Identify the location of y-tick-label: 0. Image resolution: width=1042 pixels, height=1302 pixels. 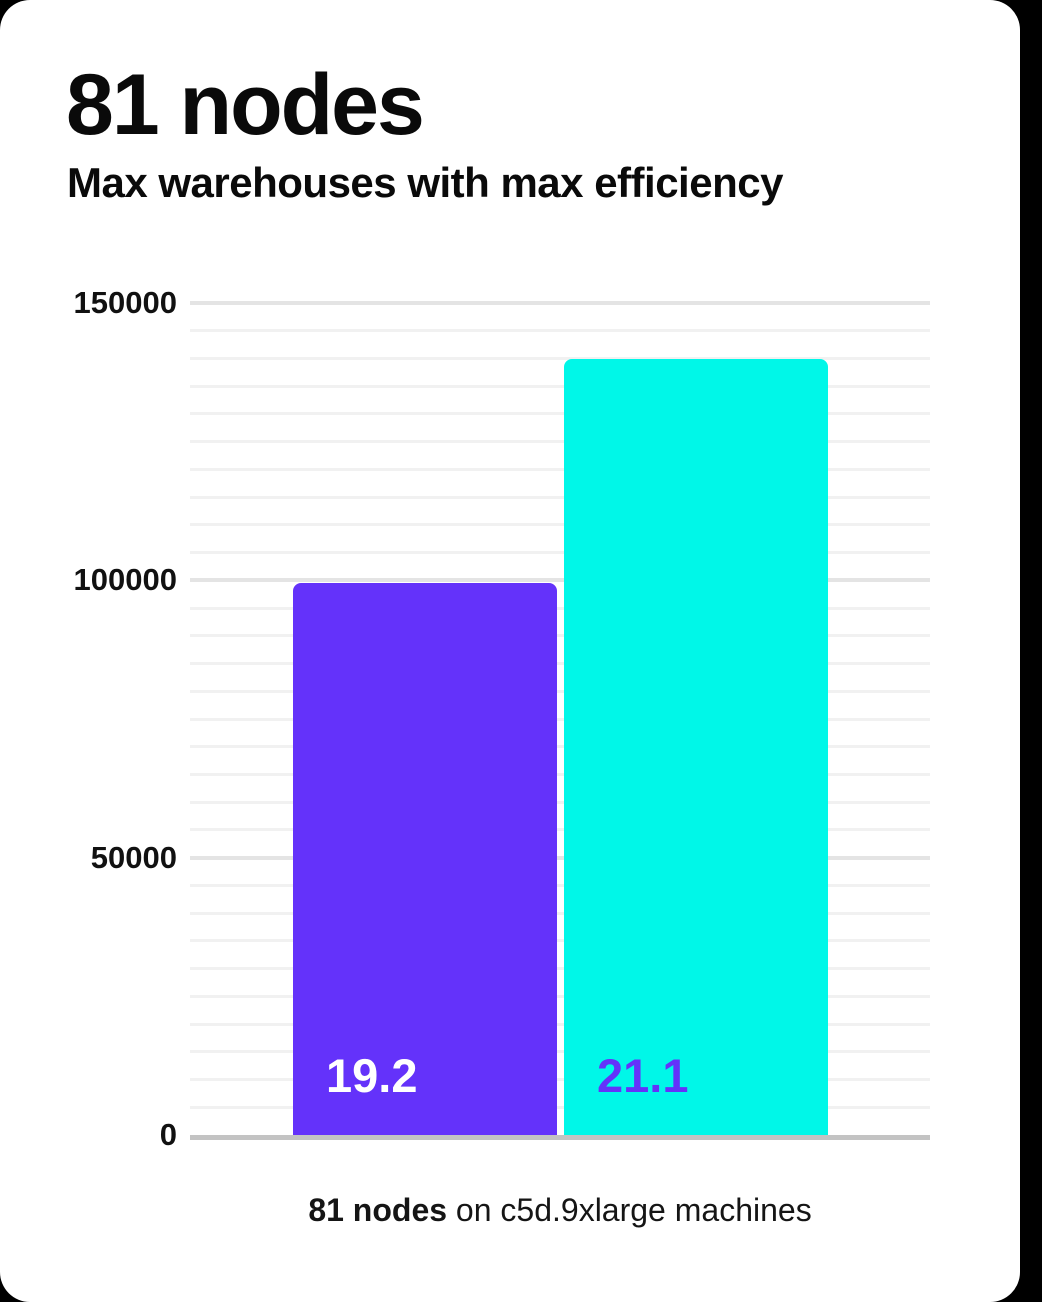
(168, 1134).